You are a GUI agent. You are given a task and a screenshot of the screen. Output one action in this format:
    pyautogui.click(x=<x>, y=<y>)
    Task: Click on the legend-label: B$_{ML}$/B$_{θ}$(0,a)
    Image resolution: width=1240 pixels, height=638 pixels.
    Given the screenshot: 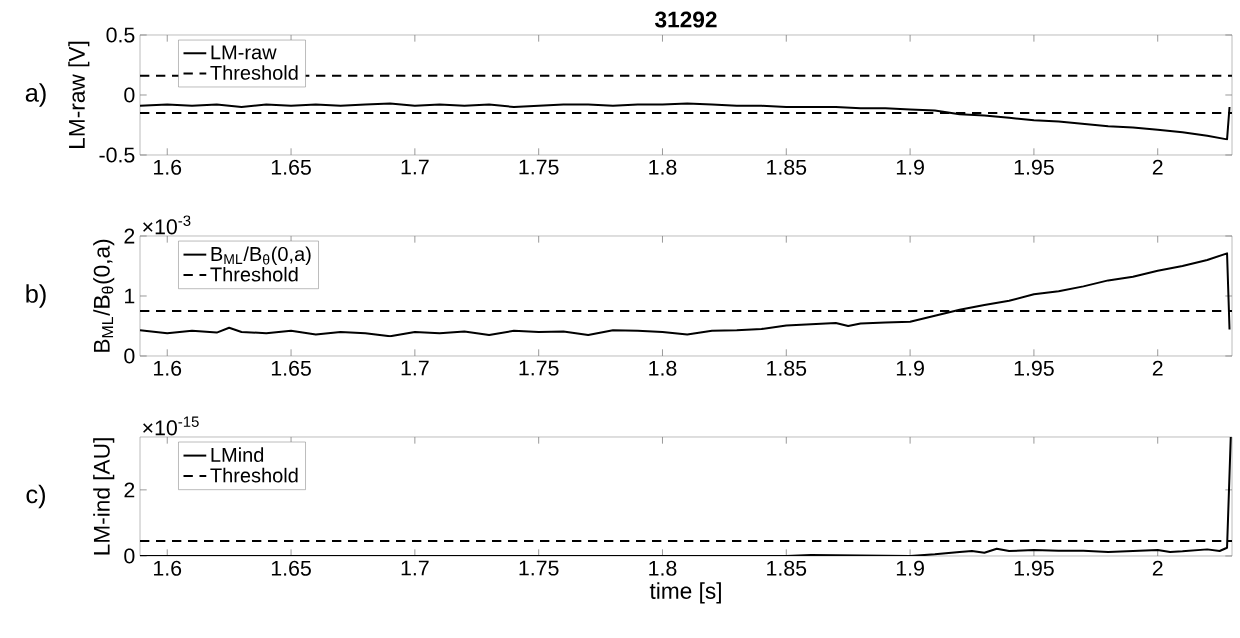 What is the action you would take?
    pyautogui.click(x=261, y=256)
    